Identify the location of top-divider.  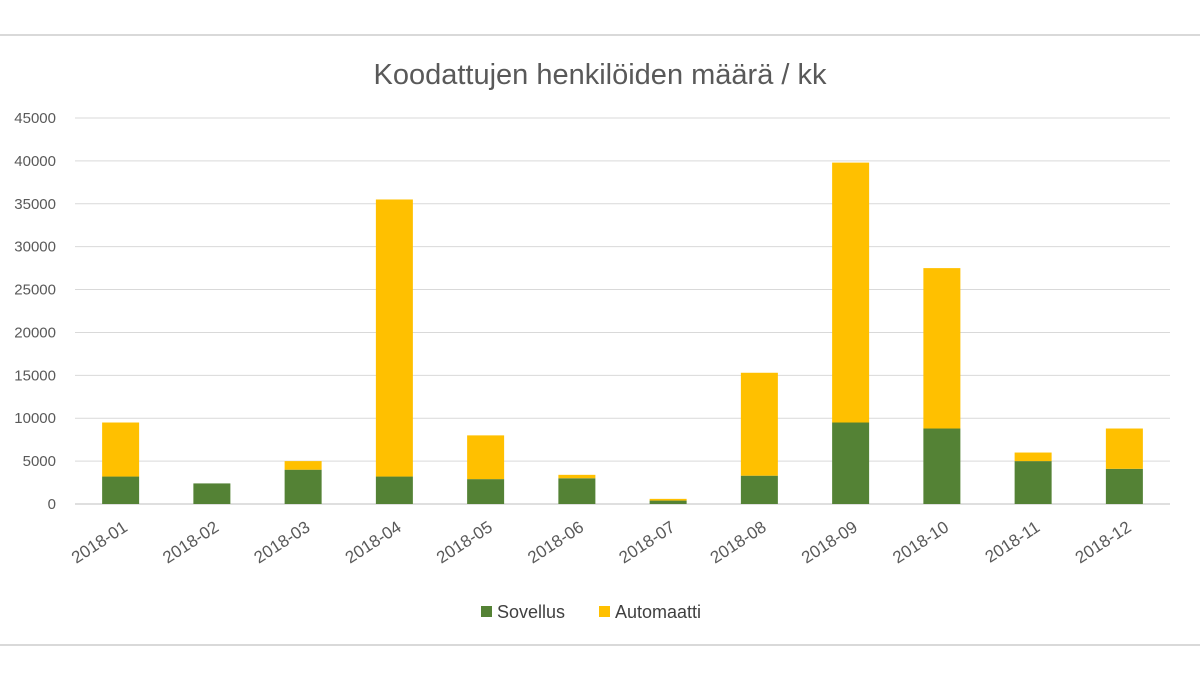
(600, 35).